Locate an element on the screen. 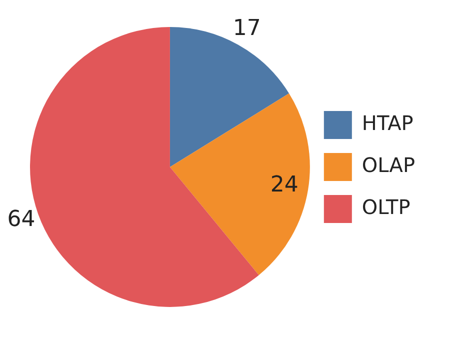 Image resolution: width=471 pixels, height=340 pixels. data-label: 64 is located at coordinates (21, 219).